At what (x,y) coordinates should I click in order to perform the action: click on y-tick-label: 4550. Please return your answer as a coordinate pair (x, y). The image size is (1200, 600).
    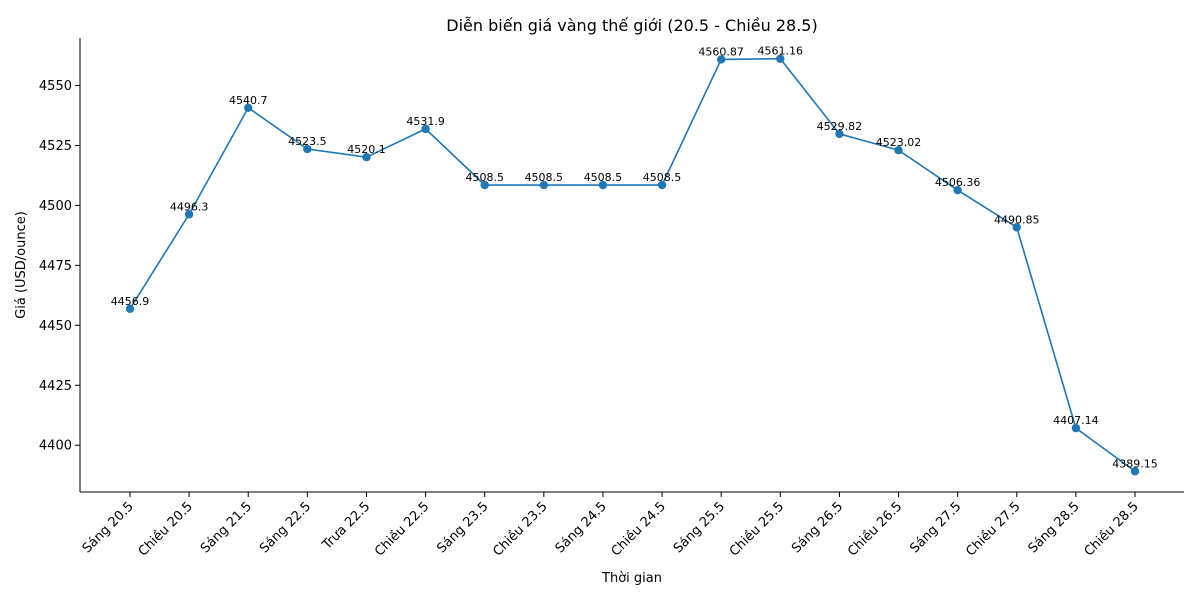
    Looking at the image, I should click on (55, 86).